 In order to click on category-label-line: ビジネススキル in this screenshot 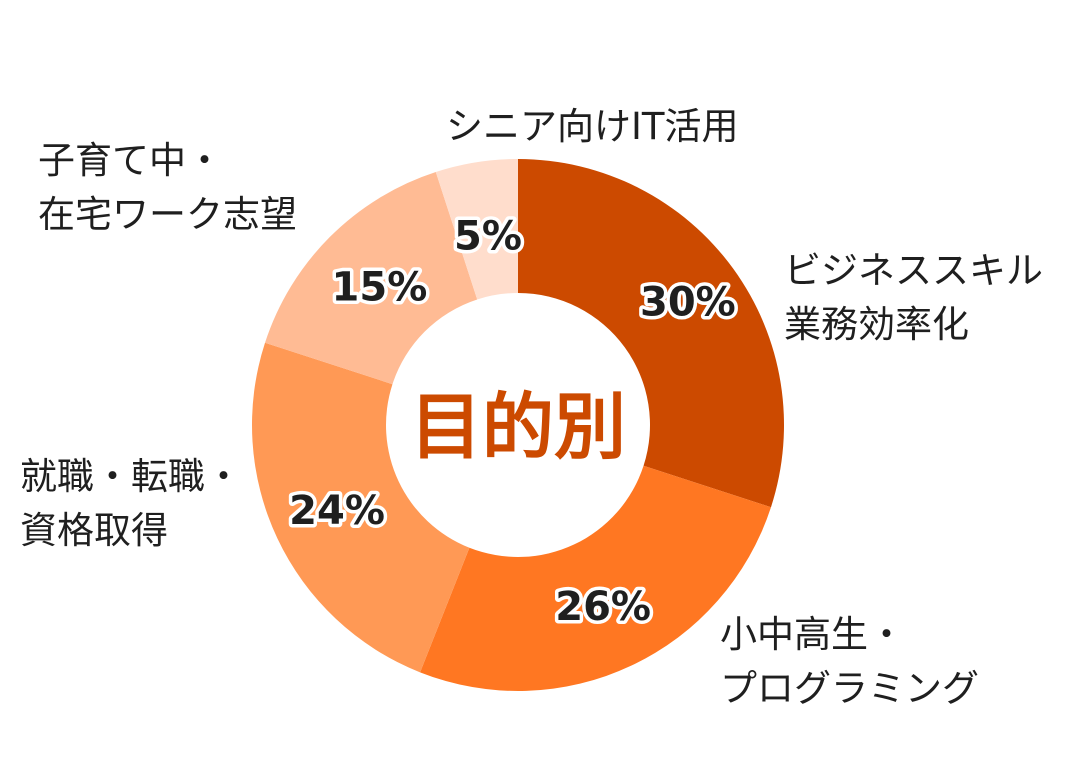, I will do `click(913, 270)`.